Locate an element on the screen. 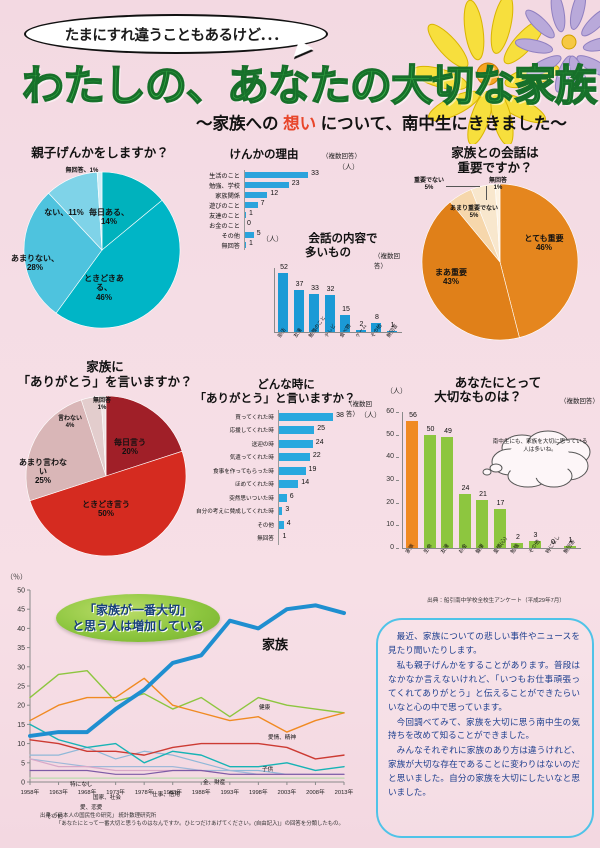 The width and height of the screenshot is (600, 848). bar-baseline is located at coordinates (491, 548).